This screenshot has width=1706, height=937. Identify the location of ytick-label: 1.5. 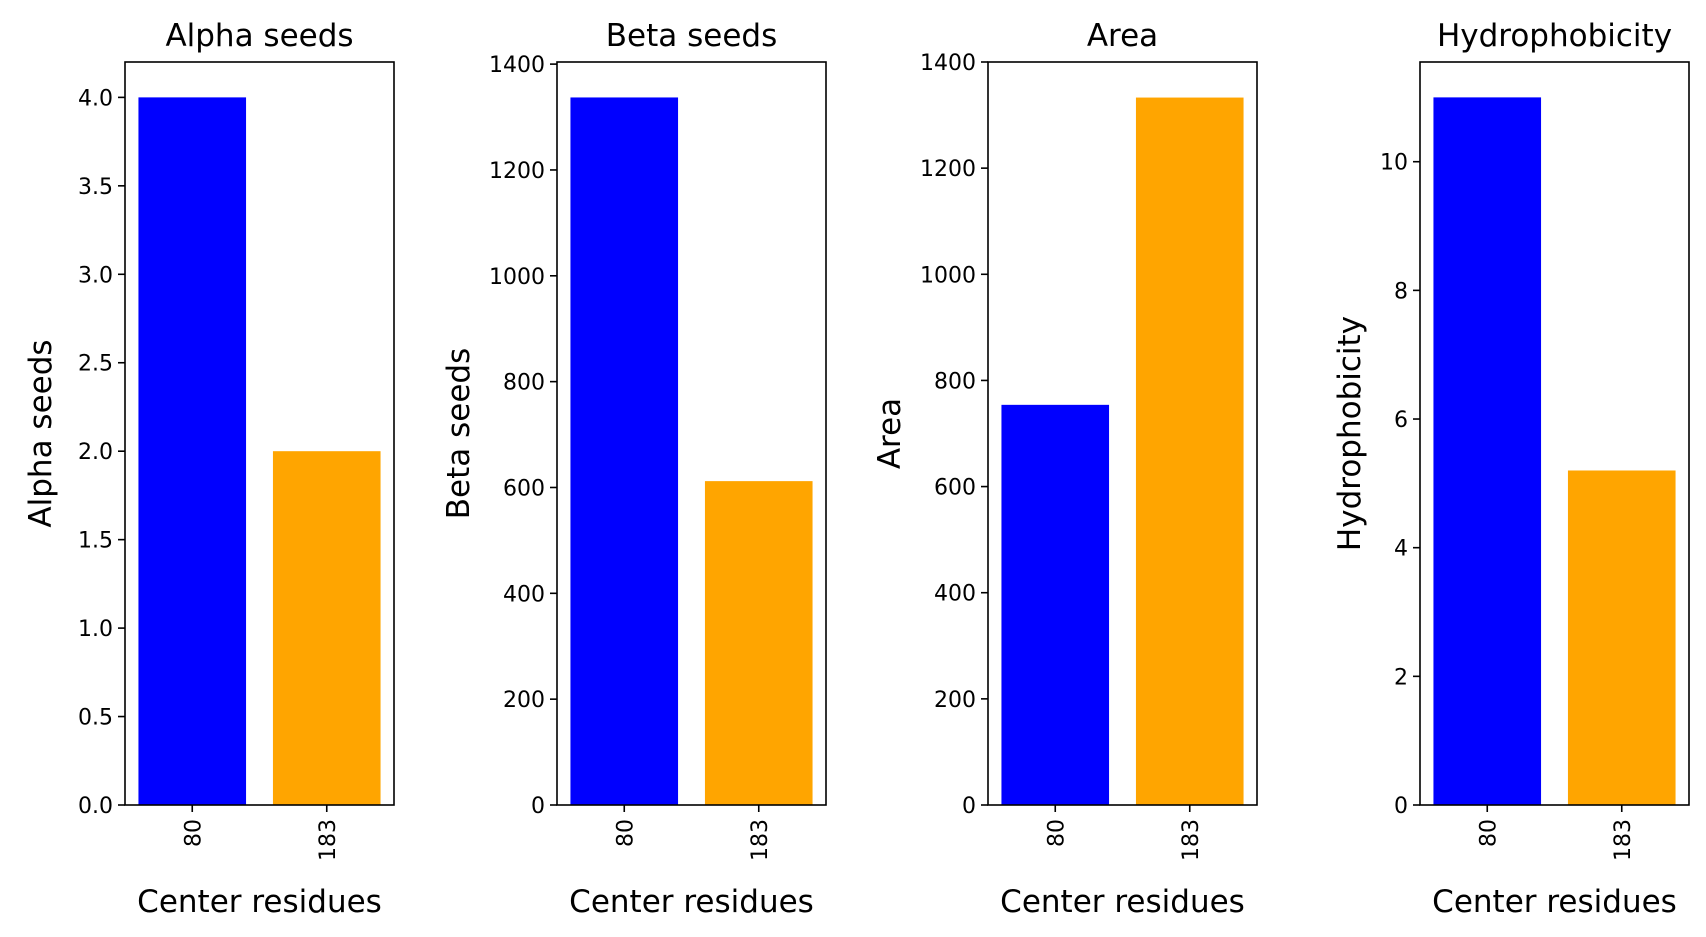
(95, 541).